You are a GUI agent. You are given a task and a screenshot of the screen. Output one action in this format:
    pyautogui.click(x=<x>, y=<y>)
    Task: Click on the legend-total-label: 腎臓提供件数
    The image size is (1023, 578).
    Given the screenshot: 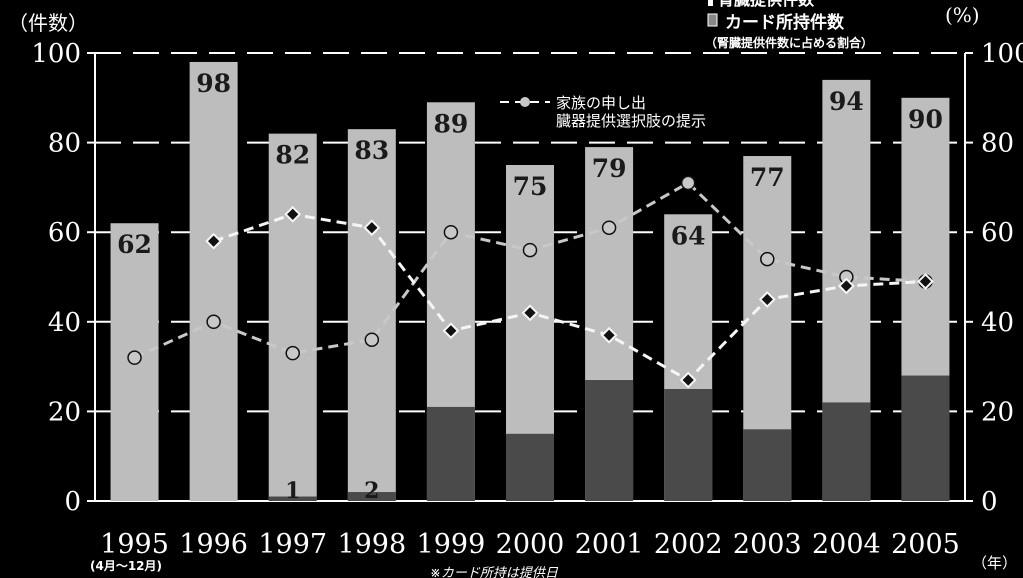 What is the action you would take?
    pyautogui.click(x=766, y=4)
    